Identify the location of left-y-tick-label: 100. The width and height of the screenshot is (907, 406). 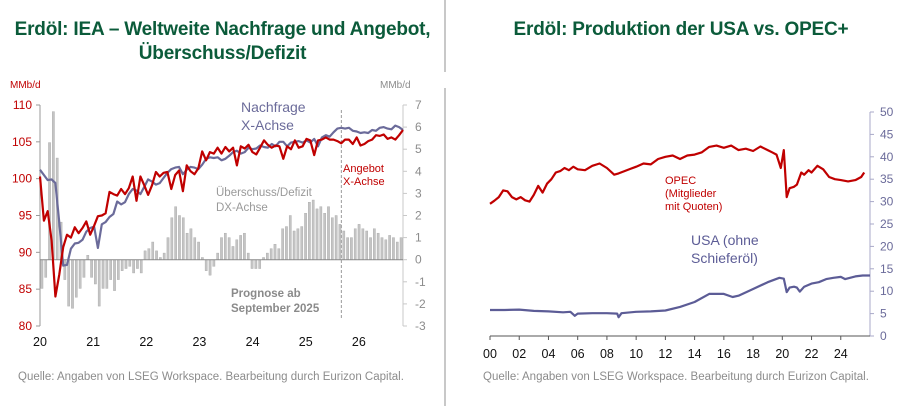
(22, 179).